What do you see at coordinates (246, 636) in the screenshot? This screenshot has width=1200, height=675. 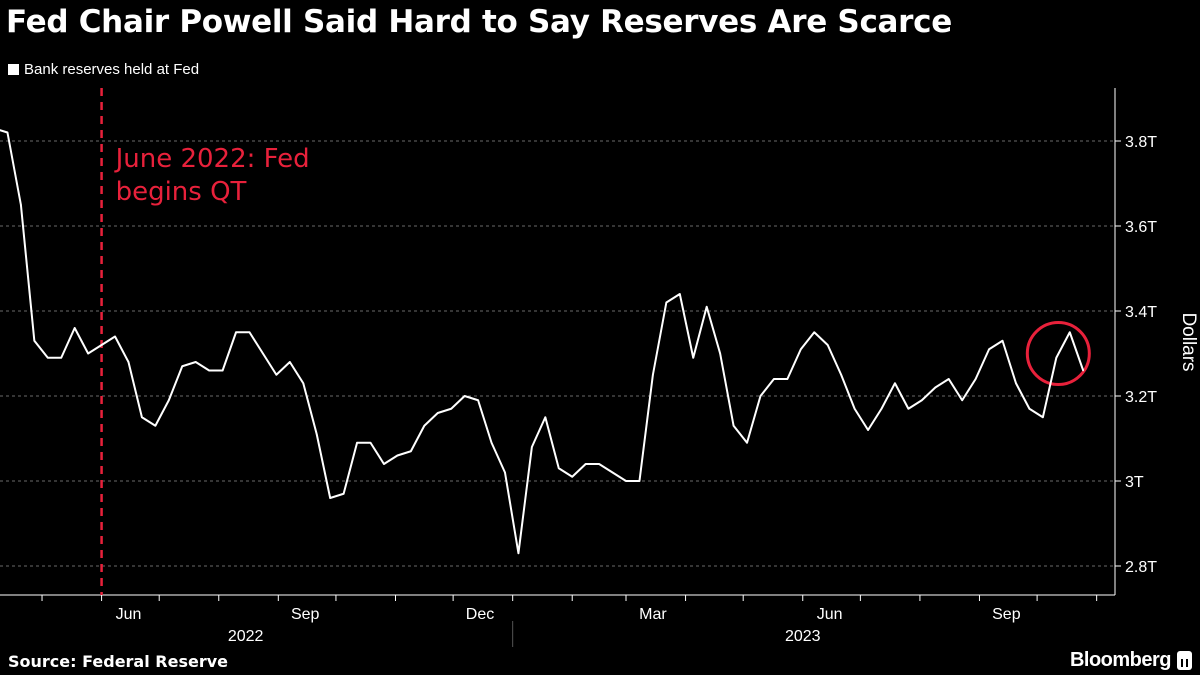 I see `x-year-label: 2022` at bounding box center [246, 636].